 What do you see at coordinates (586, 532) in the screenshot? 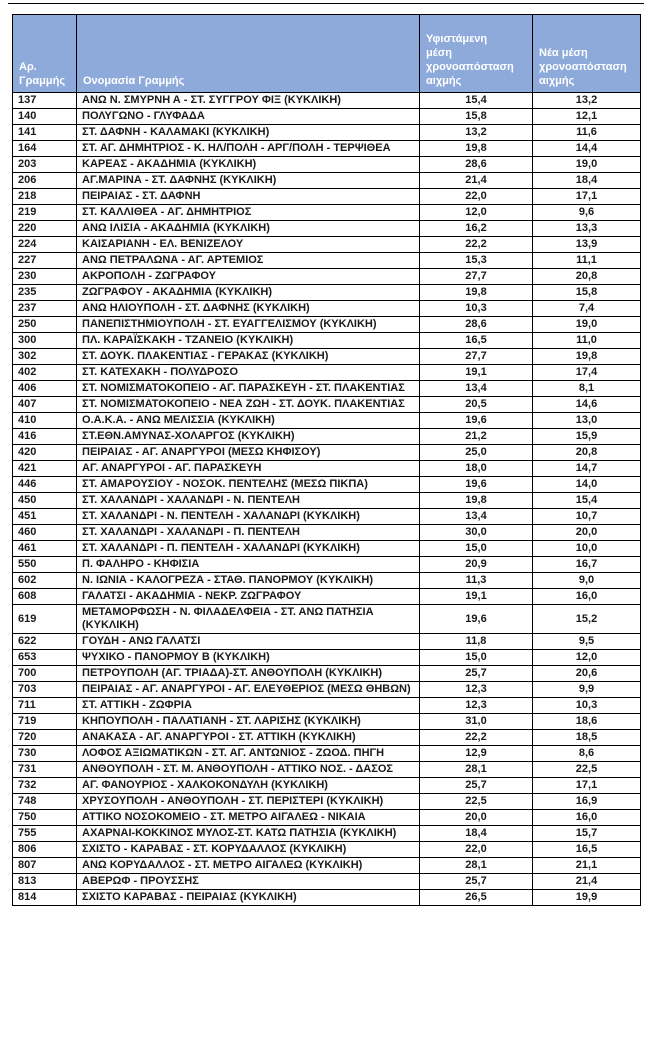
I see `new-headway-cell: 20,0` at bounding box center [586, 532].